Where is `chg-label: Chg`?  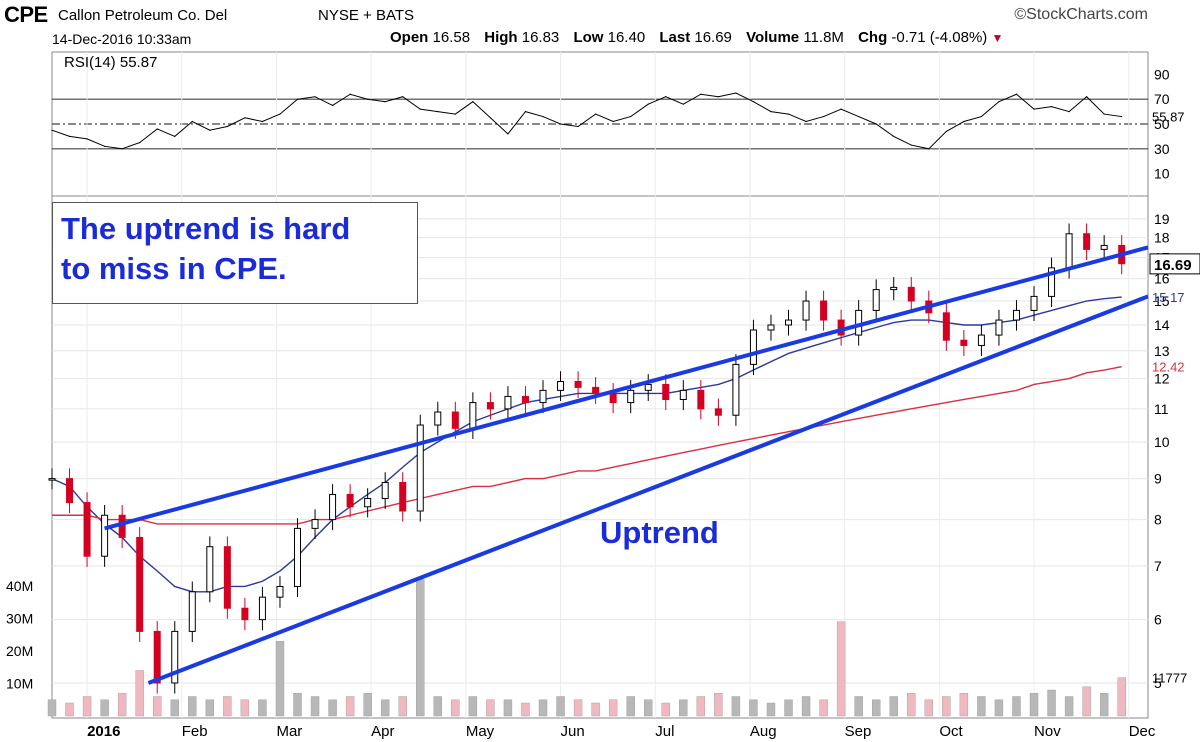 chg-label: Chg is located at coordinates (873, 37).